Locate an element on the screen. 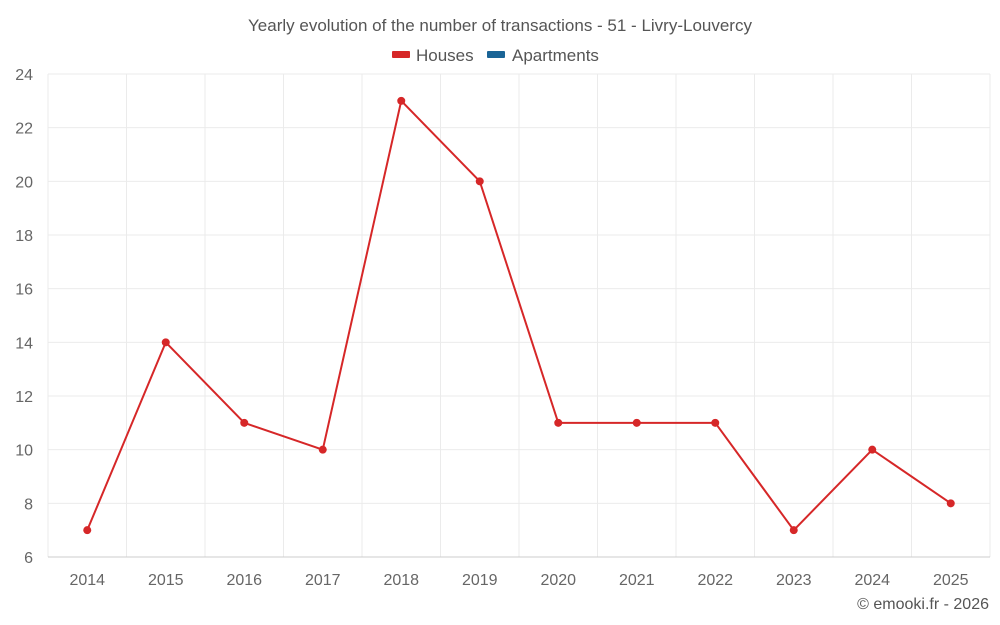  y-tick-label-16: 16 is located at coordinates (24, 290).